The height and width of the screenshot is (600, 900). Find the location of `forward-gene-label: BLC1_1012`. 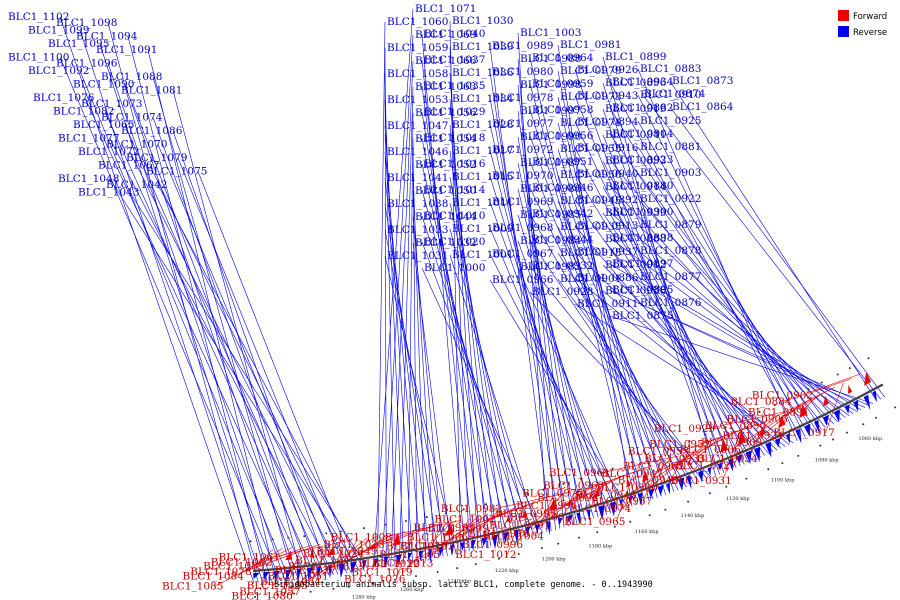

forward-gene-label: BLC1_1012 is located at coordinates (485, 555).